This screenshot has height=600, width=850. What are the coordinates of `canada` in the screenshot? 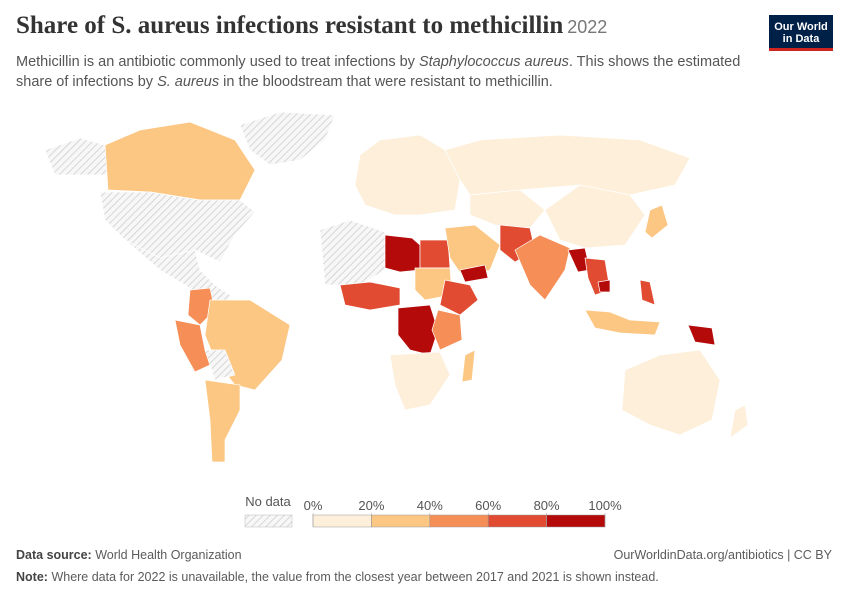 It's located at (180, 161).